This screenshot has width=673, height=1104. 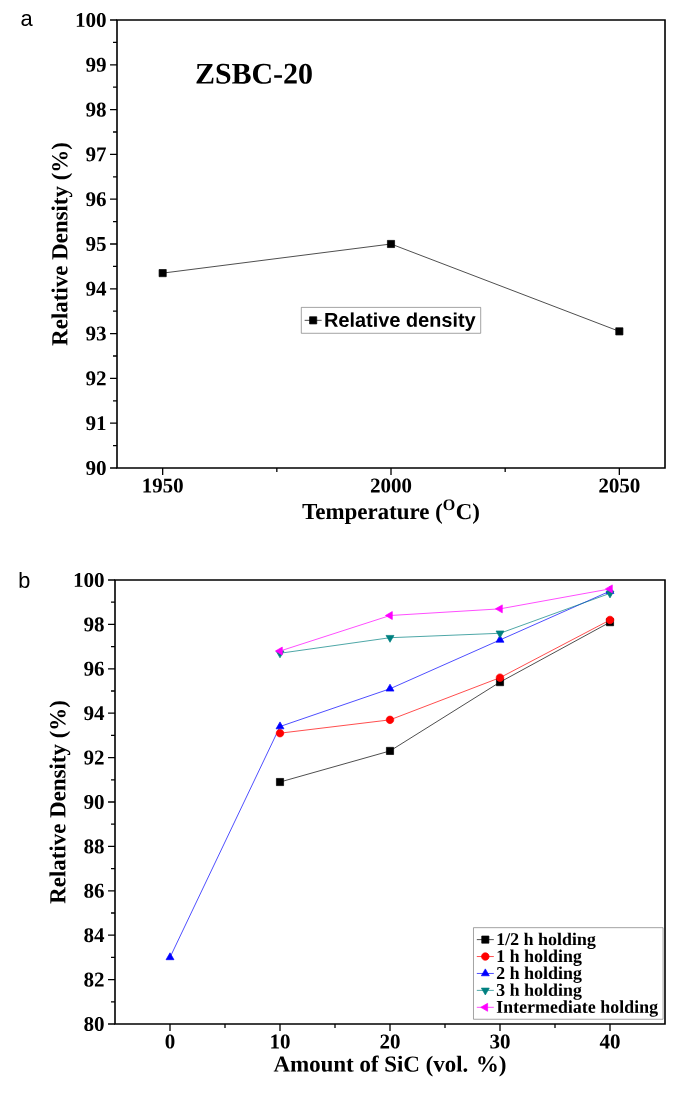 I want to click on x-axis-title: Temperature ($^{O}$C), so click(x=390, y=511).